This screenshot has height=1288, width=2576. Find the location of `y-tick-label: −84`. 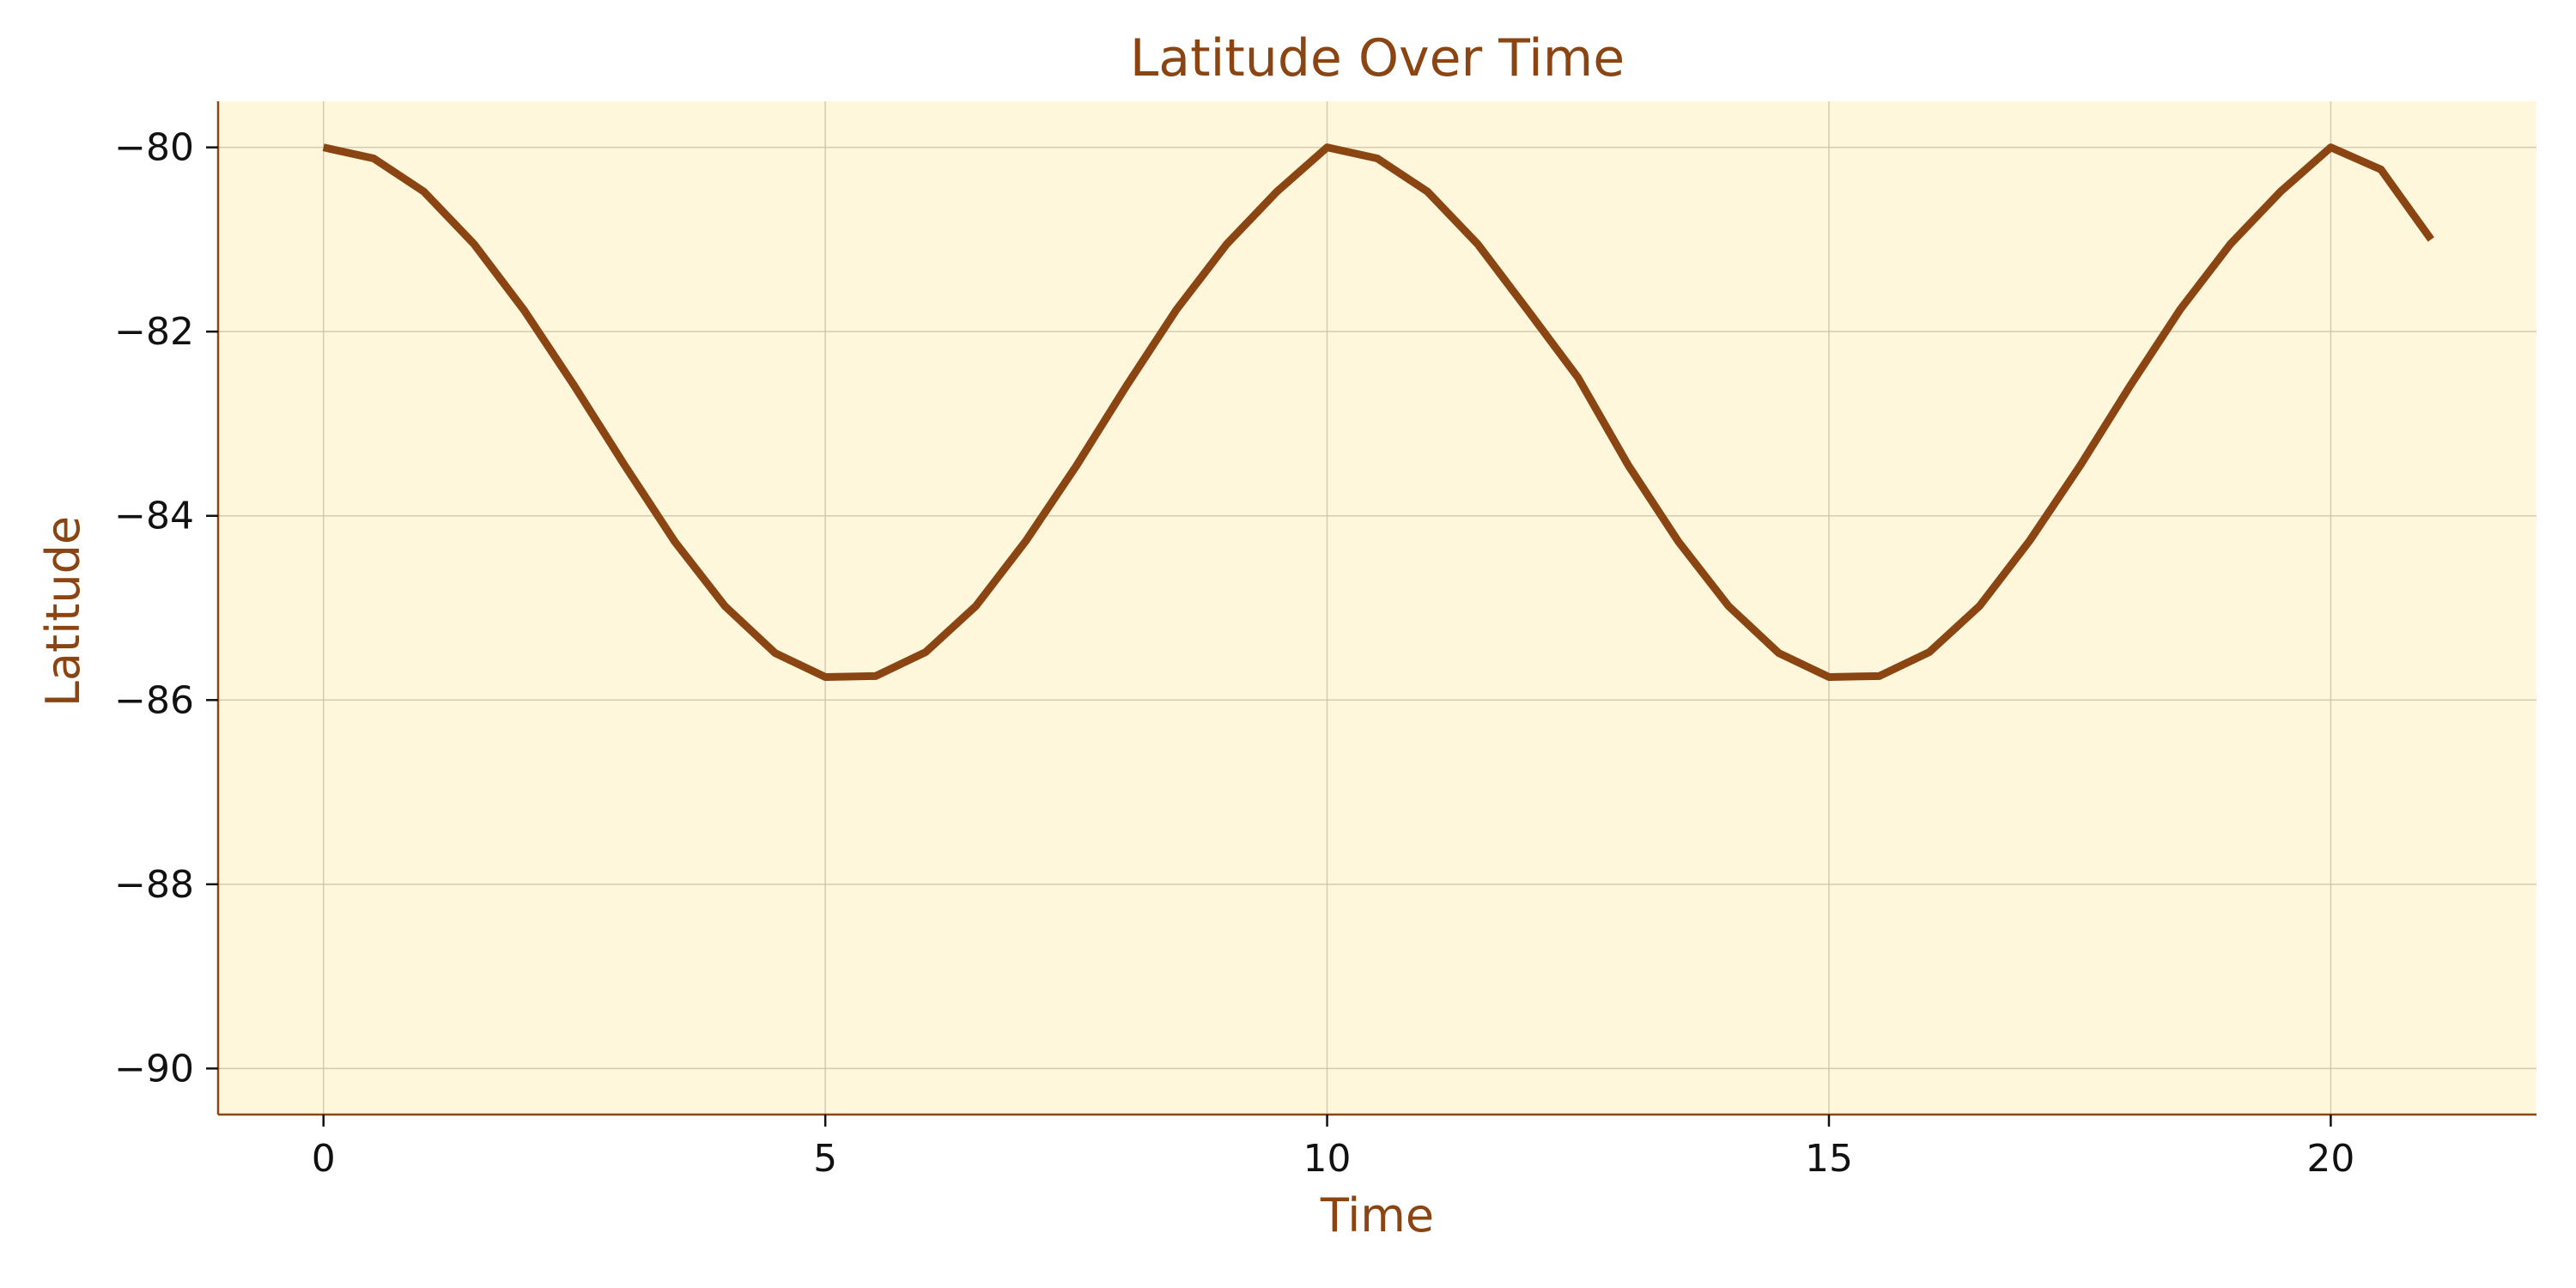

y-tick-label: −84 is located at coordinates (154, 516).